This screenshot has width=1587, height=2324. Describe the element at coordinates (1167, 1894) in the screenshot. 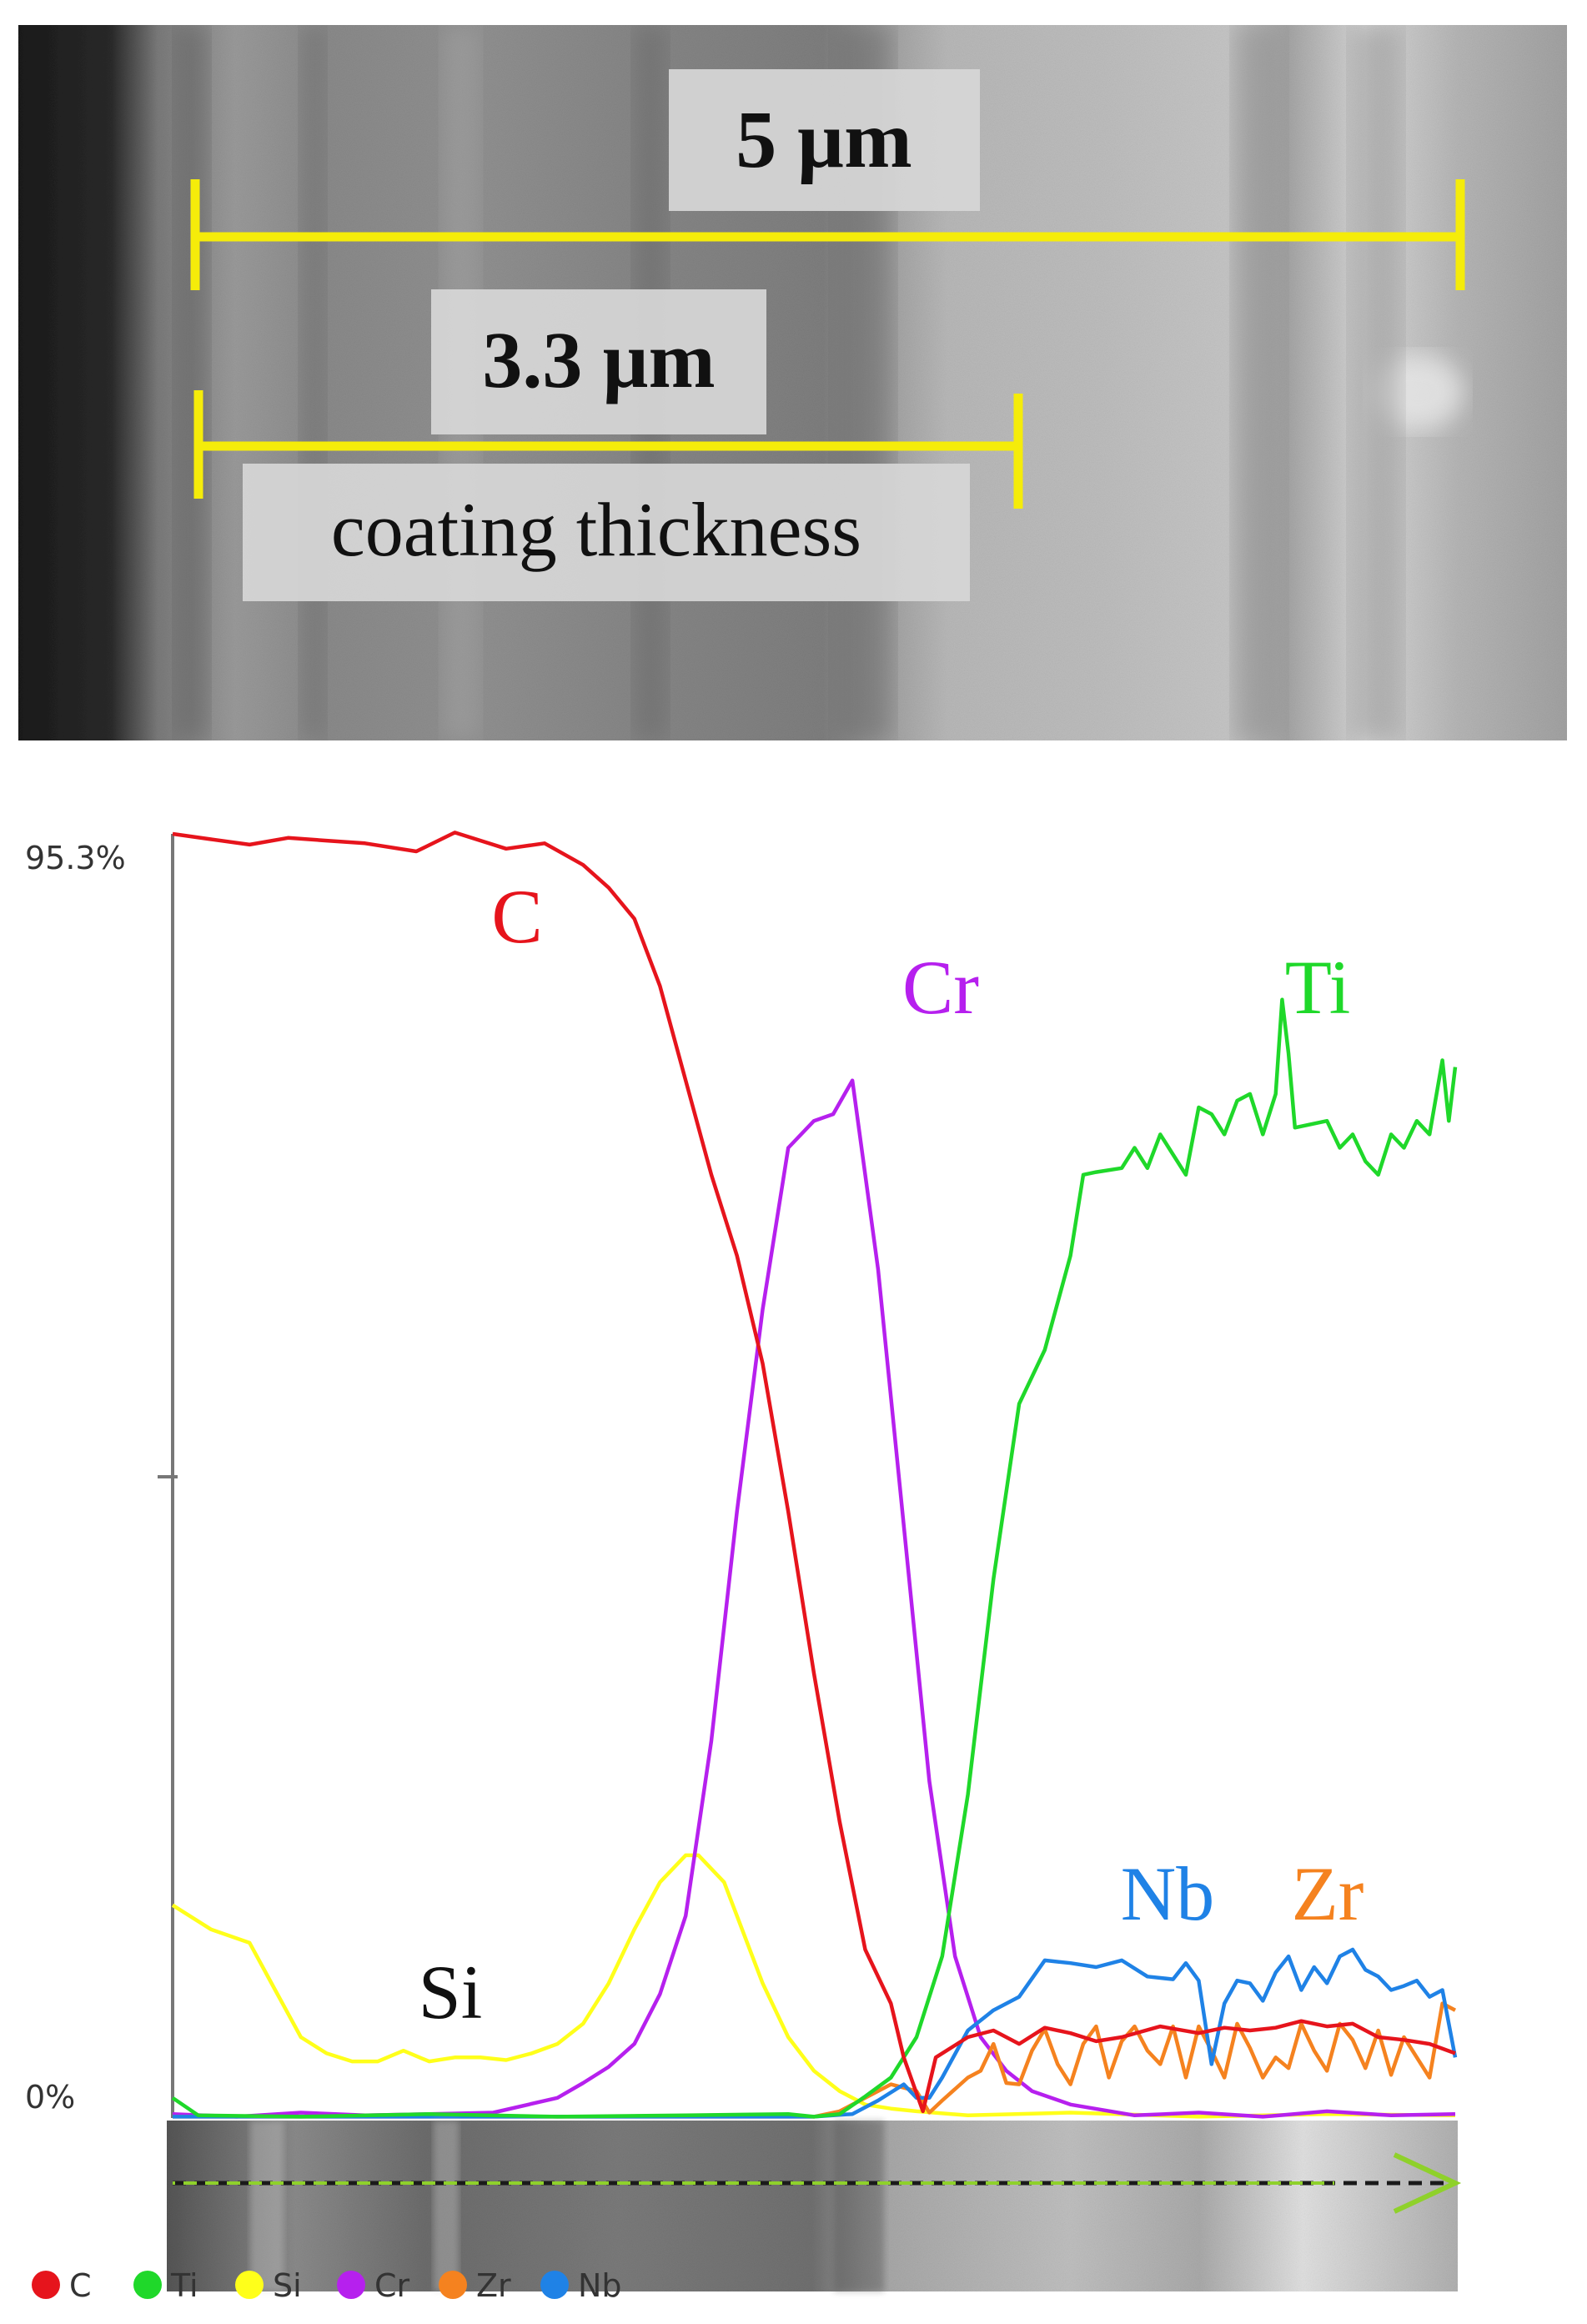

I see `annotation-nb: Nb` at that location.